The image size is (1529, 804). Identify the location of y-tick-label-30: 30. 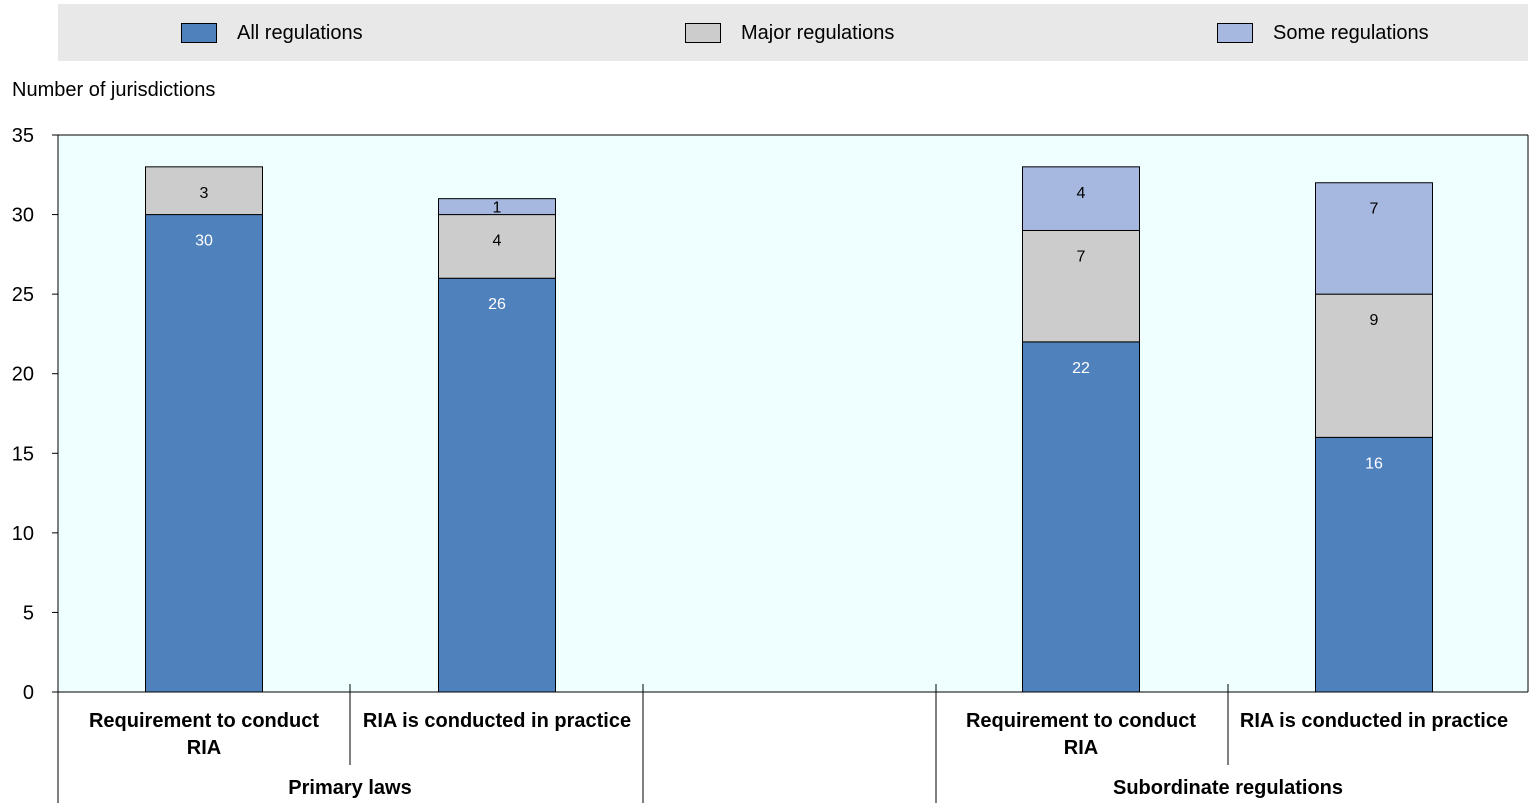
(23, 216).